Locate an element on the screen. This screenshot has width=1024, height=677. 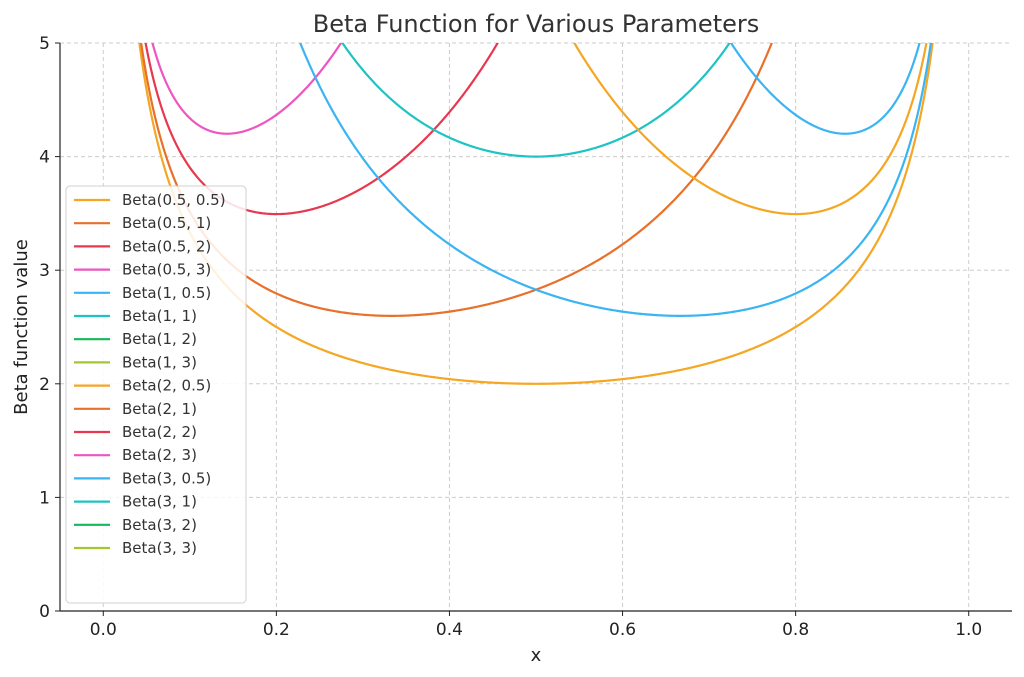
legend-label-4: Beta(0.5, 3) is located at coordinates (166, 270).